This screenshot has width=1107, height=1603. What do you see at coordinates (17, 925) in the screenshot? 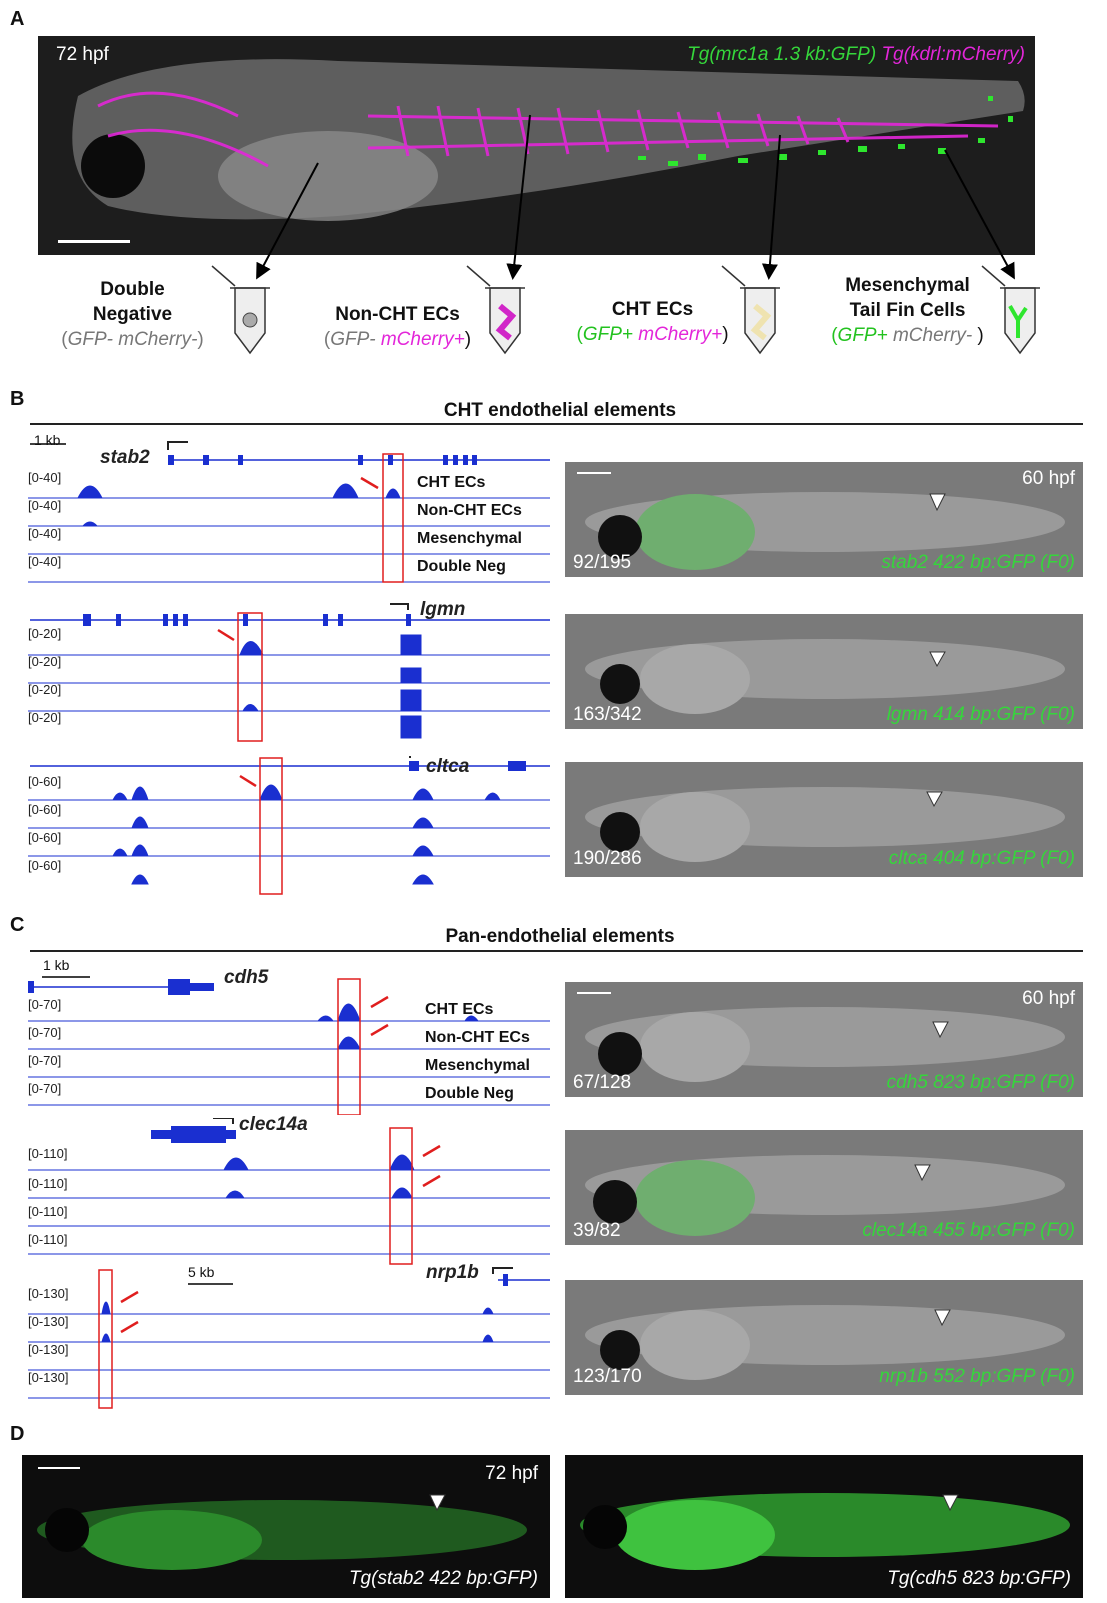
I see `panel-letter-c: C` at bounding box center [17, 925].